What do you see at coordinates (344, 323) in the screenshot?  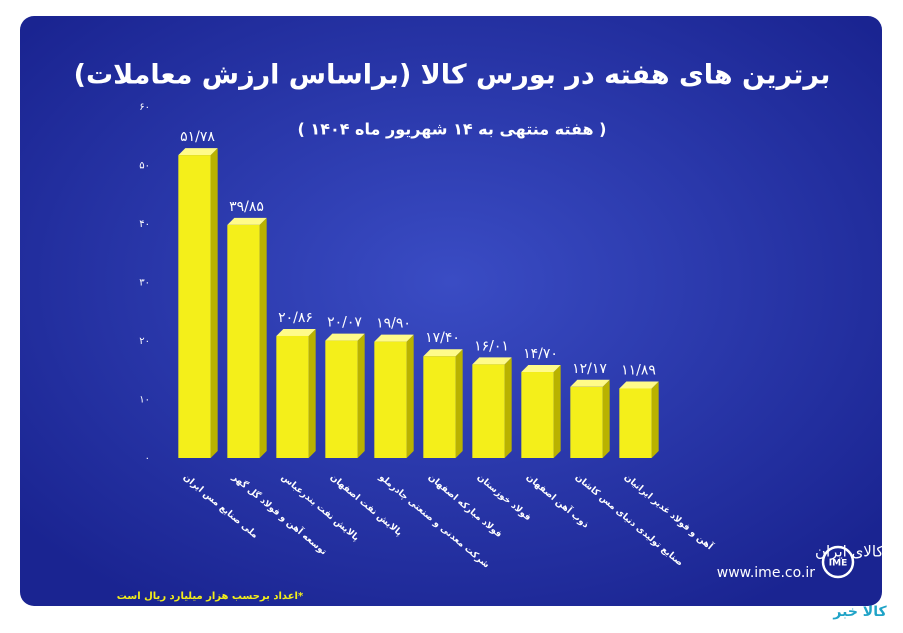 I see `value-label: ۲۰/۰۷` at bounding box center [344, 323].